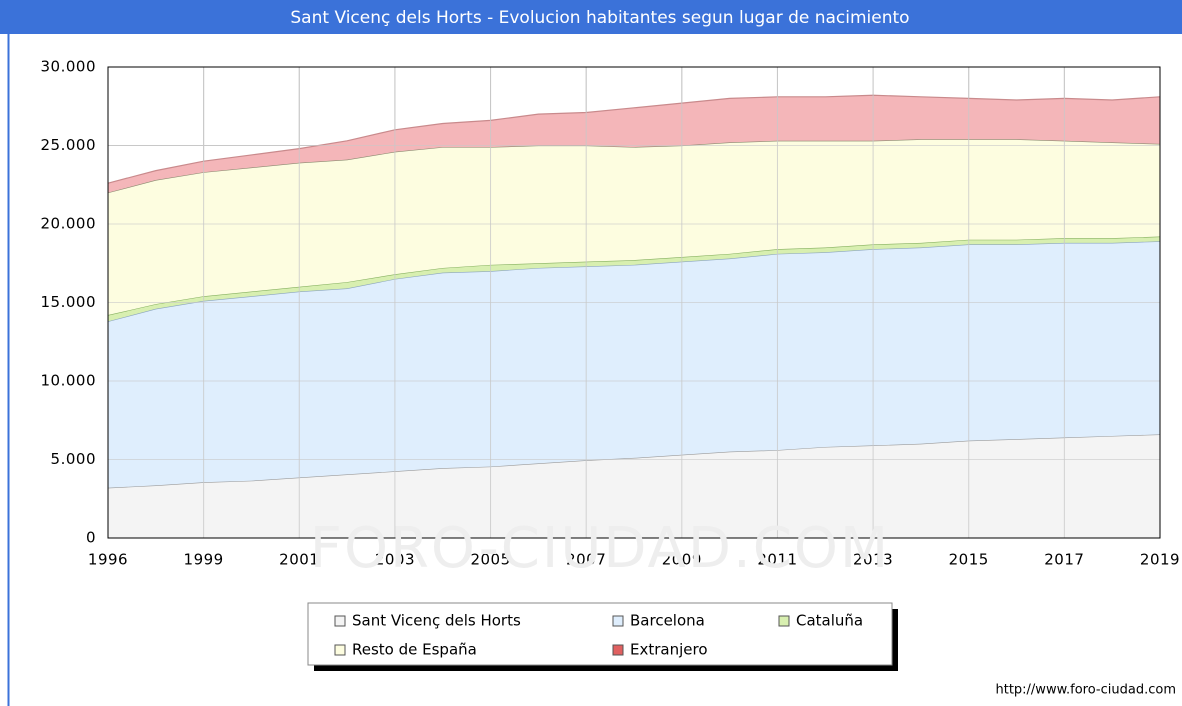  I want to click on watermark: FORO-CIUDAD.COM, so click(600, 548).